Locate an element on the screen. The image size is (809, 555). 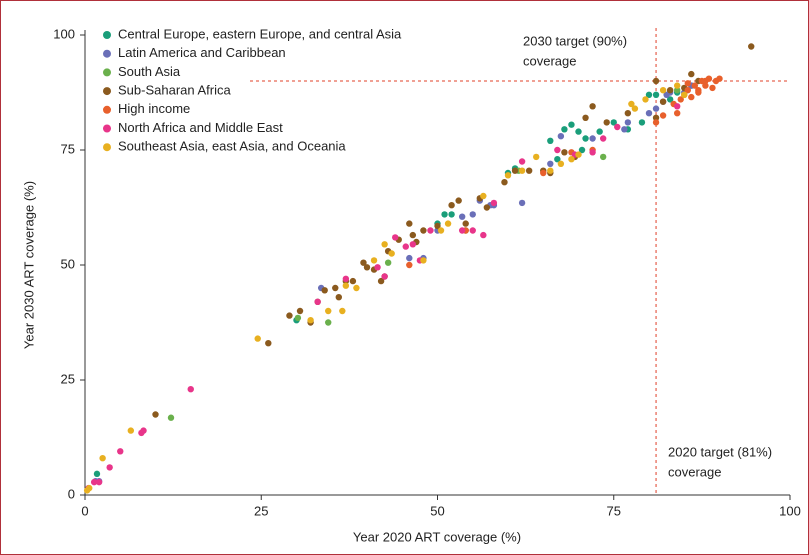
y-tick-label: 50 is located at coordinates (68, 263).